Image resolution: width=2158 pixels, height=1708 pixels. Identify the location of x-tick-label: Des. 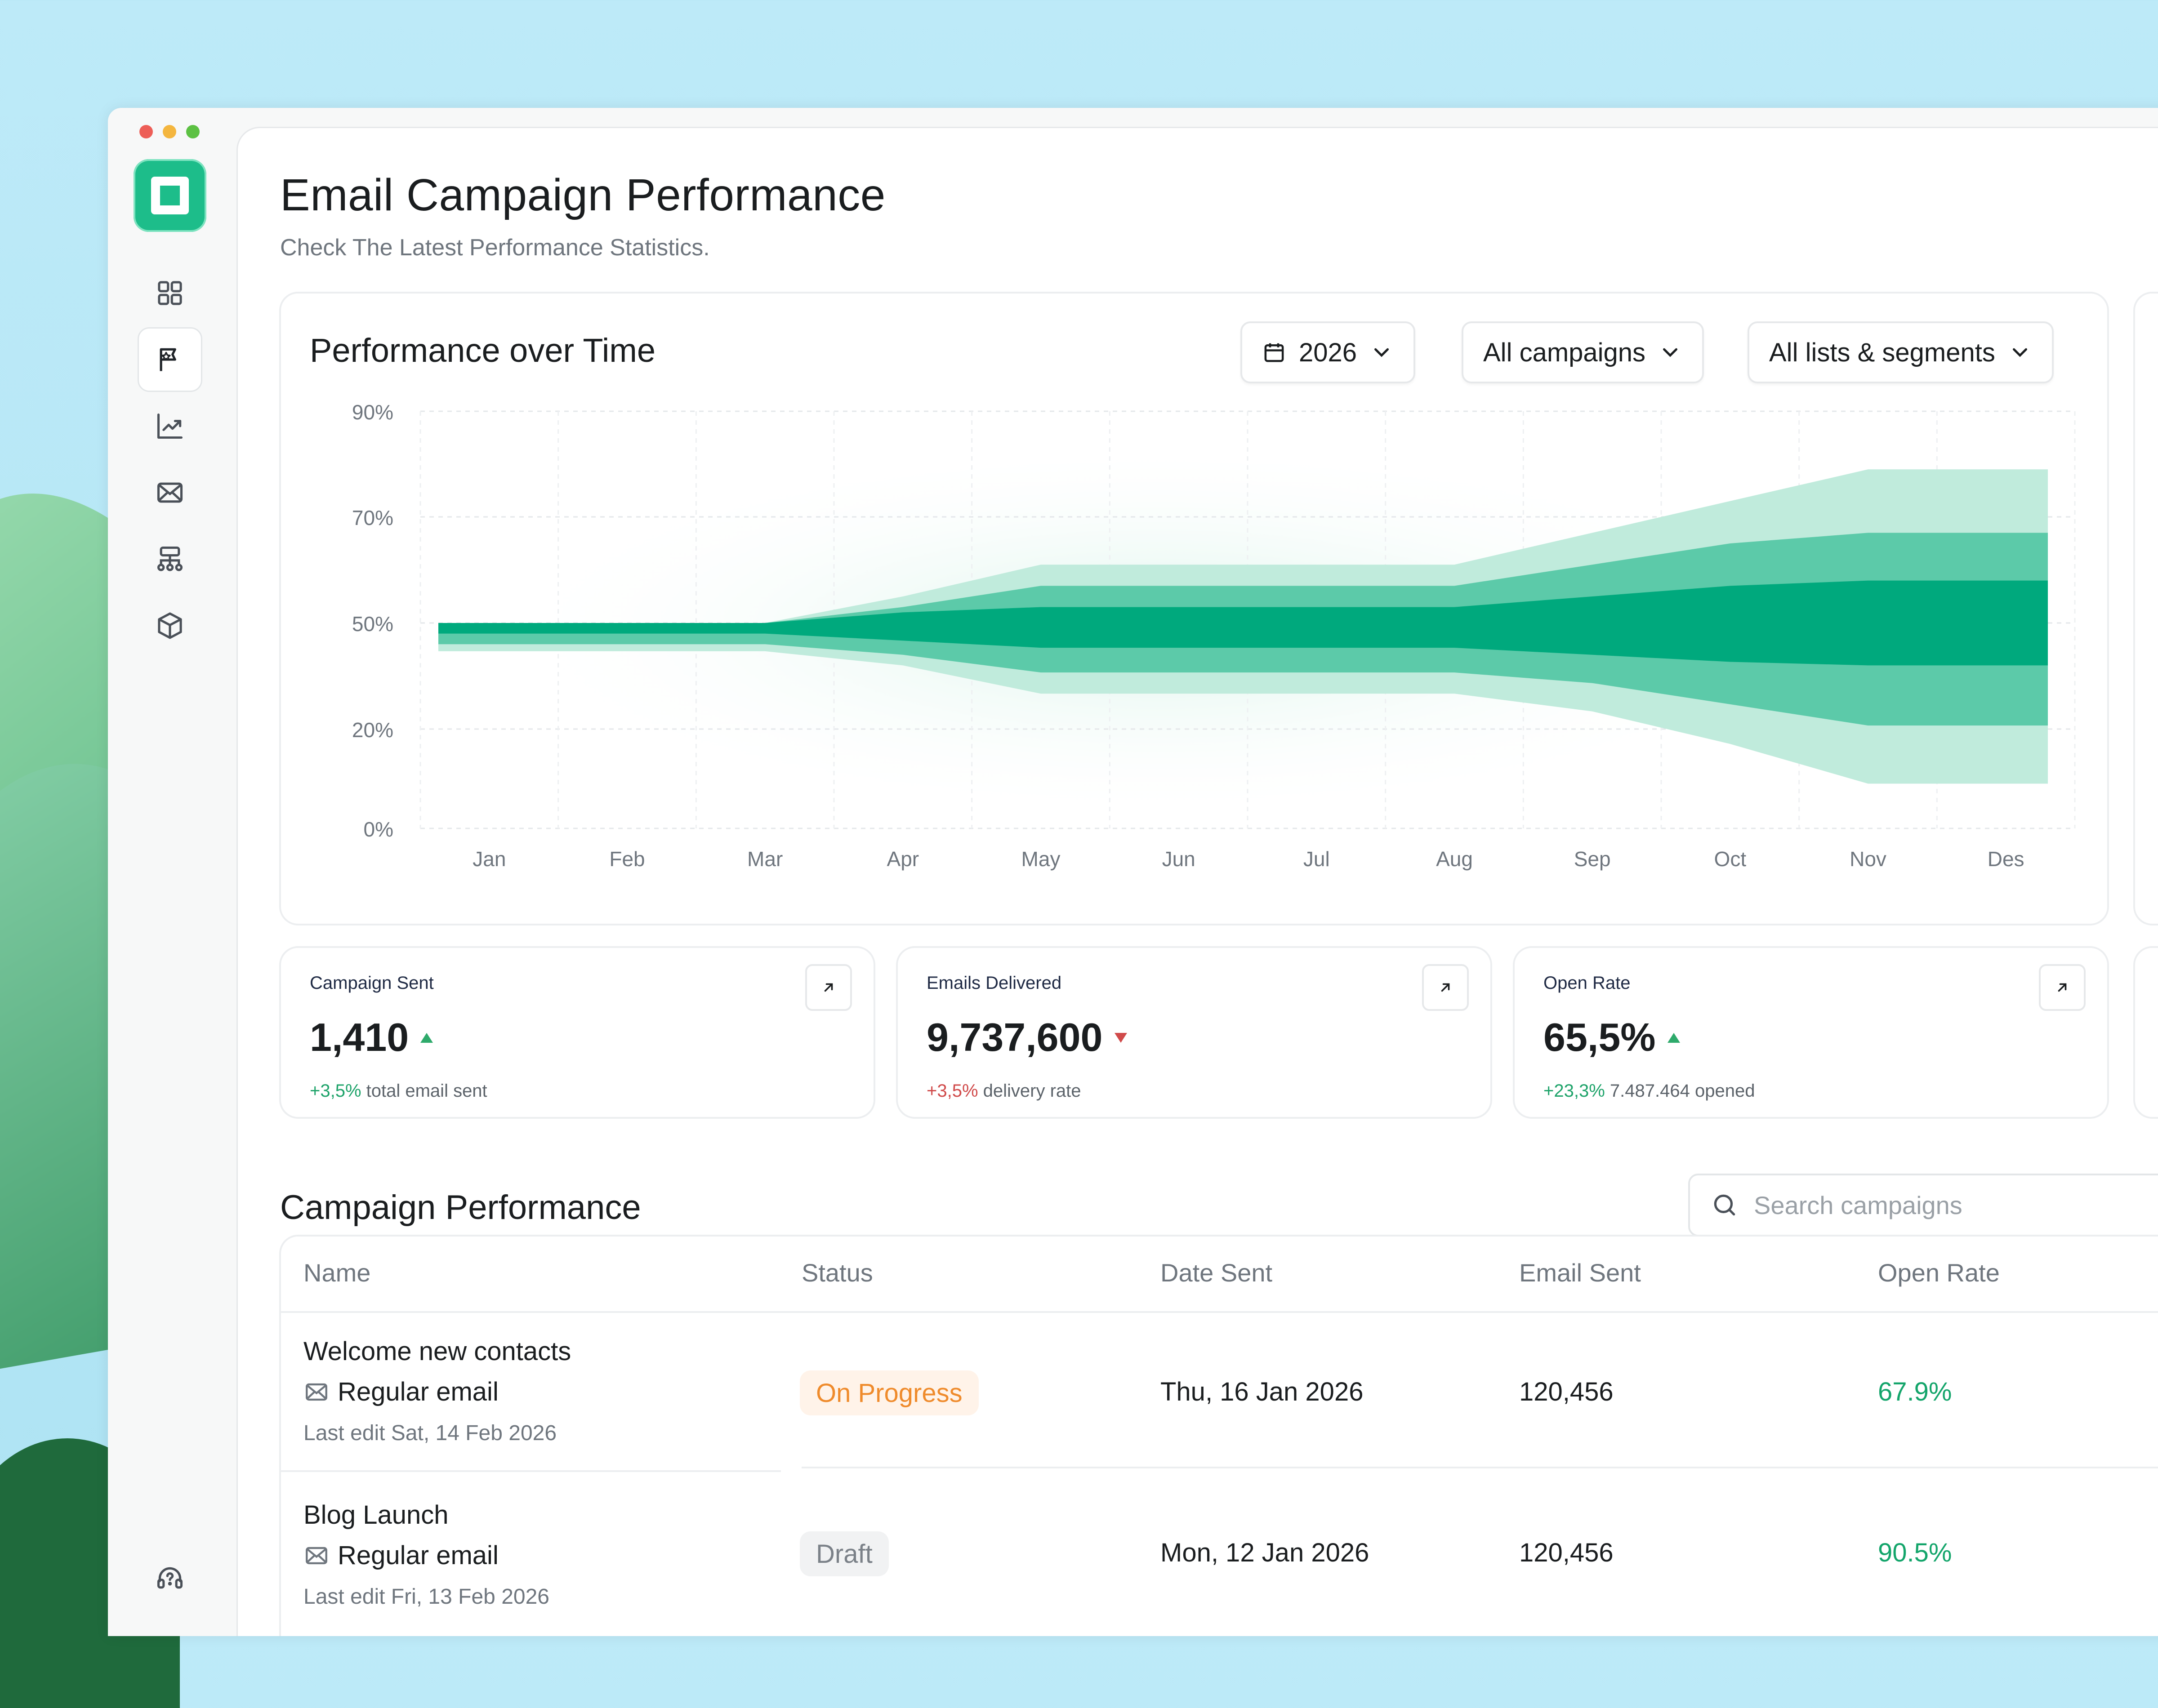
(2006, 859).